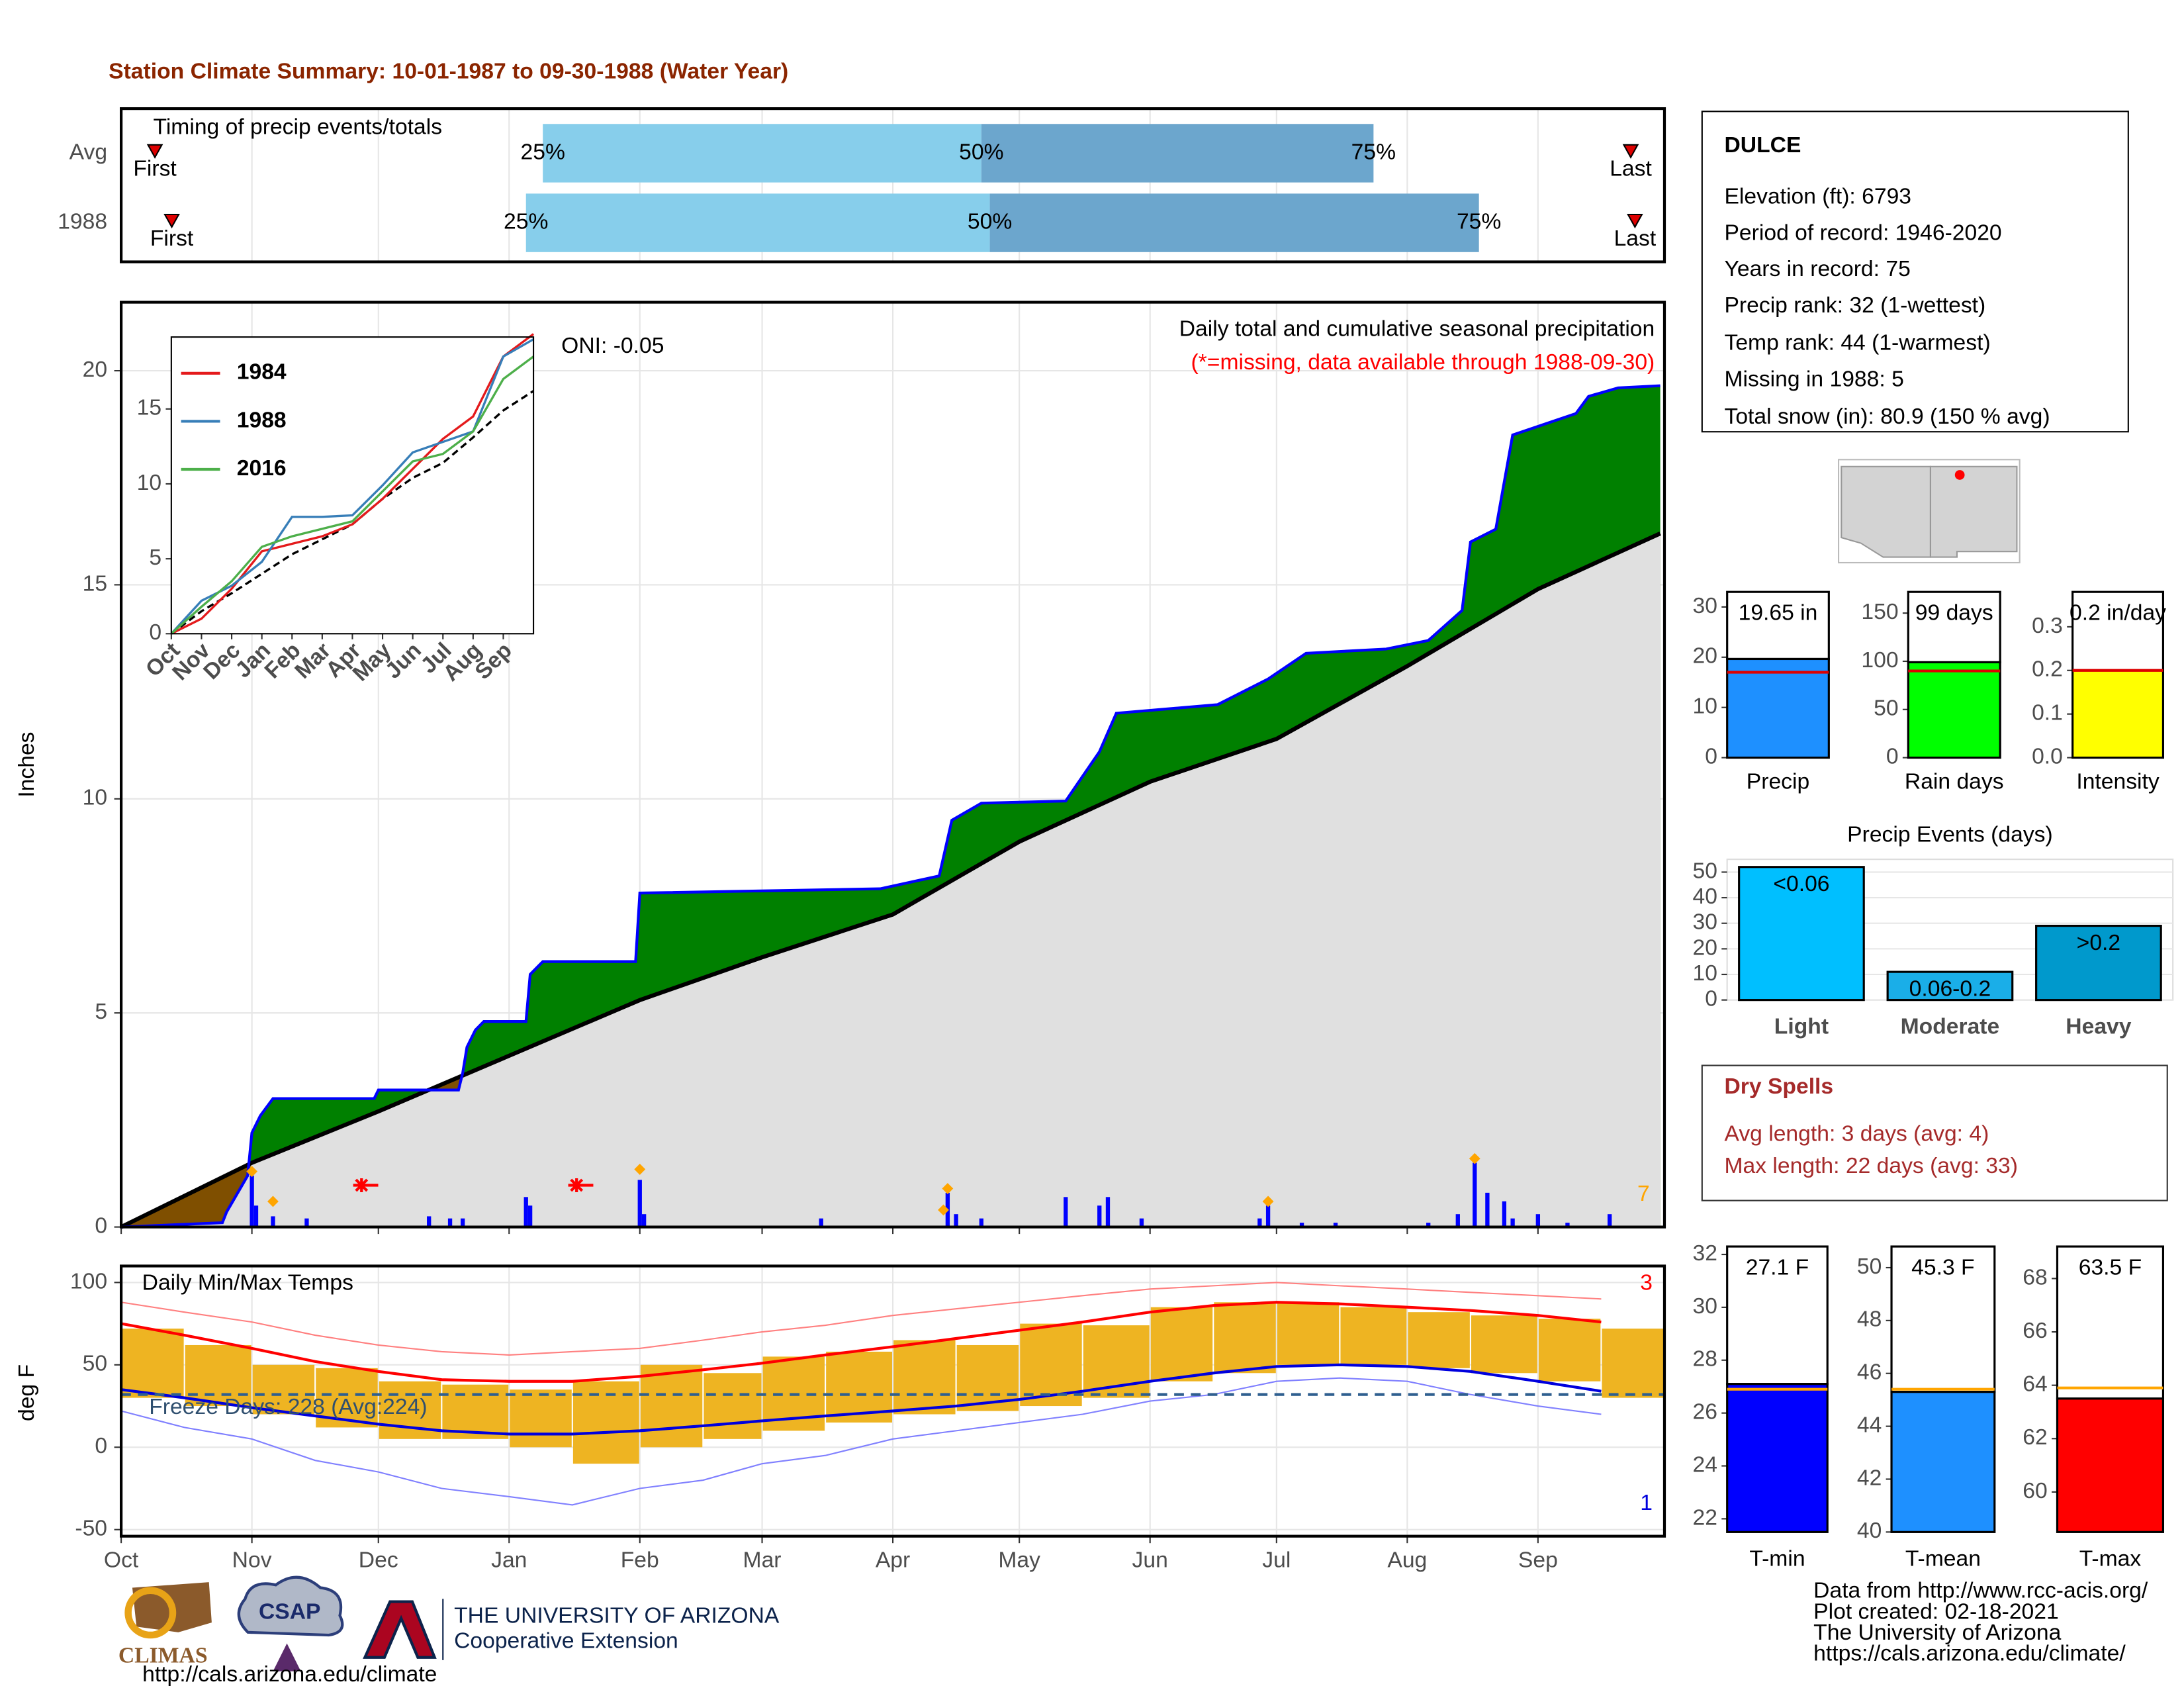  I want to click on station-line: Temp rank: 44 (1-warmest), so click(1857, 343).